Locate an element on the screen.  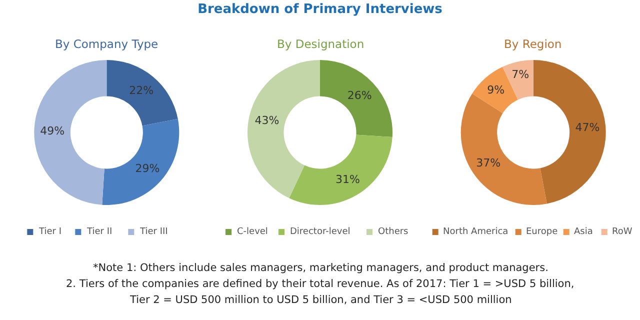
data-label: 43% is located at coordinates (267, 121).